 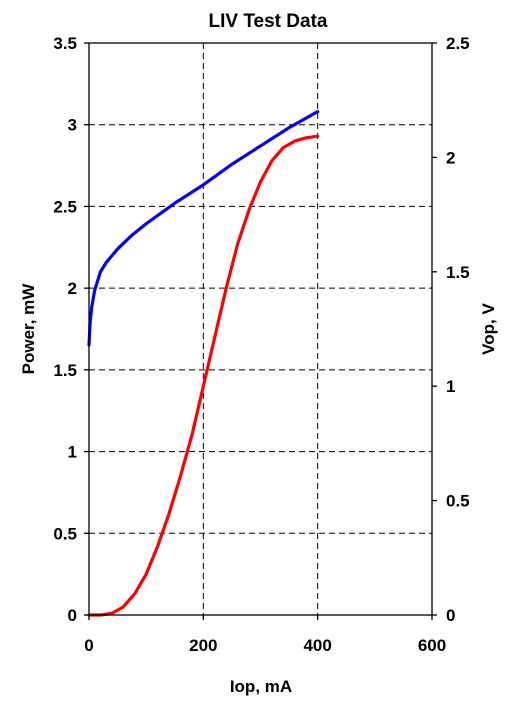 What do you see at coordinates (28, 329) in the screenshot?
I see `y-axis-label: Power, mW` at bounding box center [28, 329].